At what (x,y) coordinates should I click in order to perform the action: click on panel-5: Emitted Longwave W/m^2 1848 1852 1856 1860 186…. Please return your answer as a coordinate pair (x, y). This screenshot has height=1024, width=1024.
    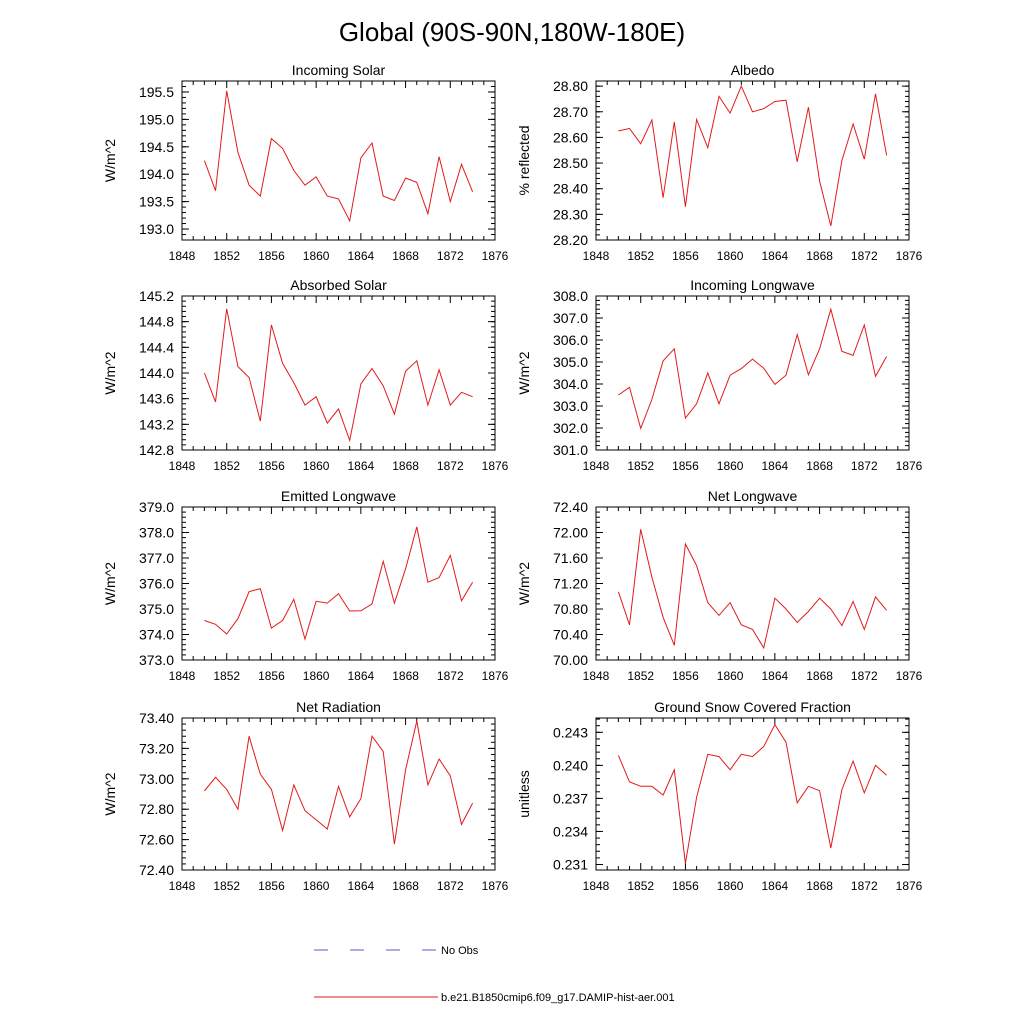
    Looking at the image, I should click on (305, 585).